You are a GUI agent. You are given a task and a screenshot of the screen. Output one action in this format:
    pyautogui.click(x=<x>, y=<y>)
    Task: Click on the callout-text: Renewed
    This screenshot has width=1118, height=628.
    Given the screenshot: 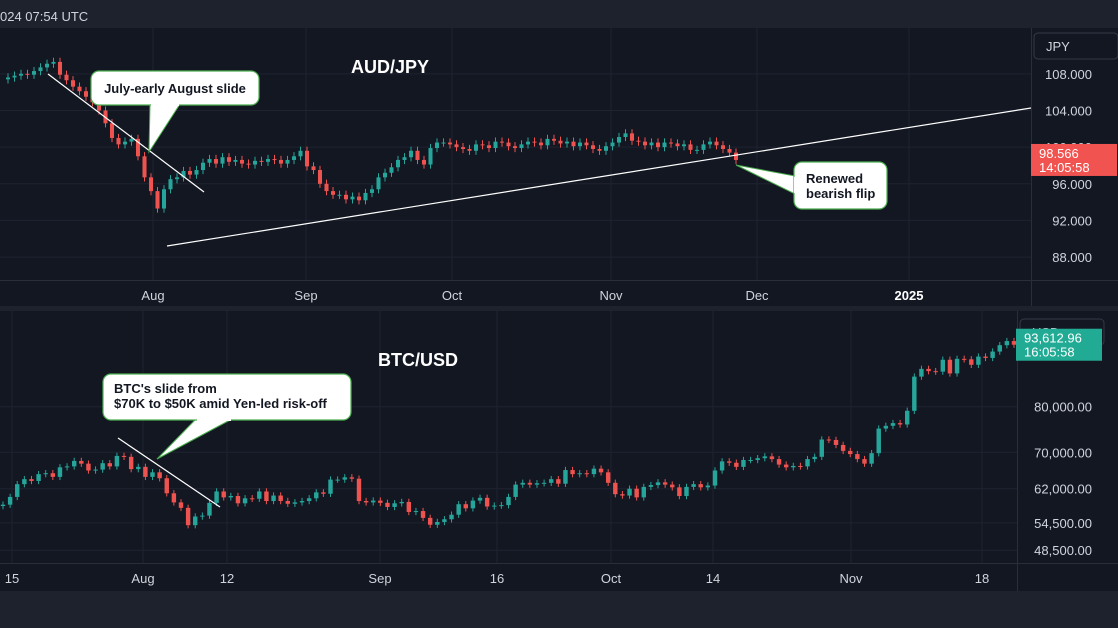 What is the action you would take?
    pyautogui.click(x=834, y=178)
    